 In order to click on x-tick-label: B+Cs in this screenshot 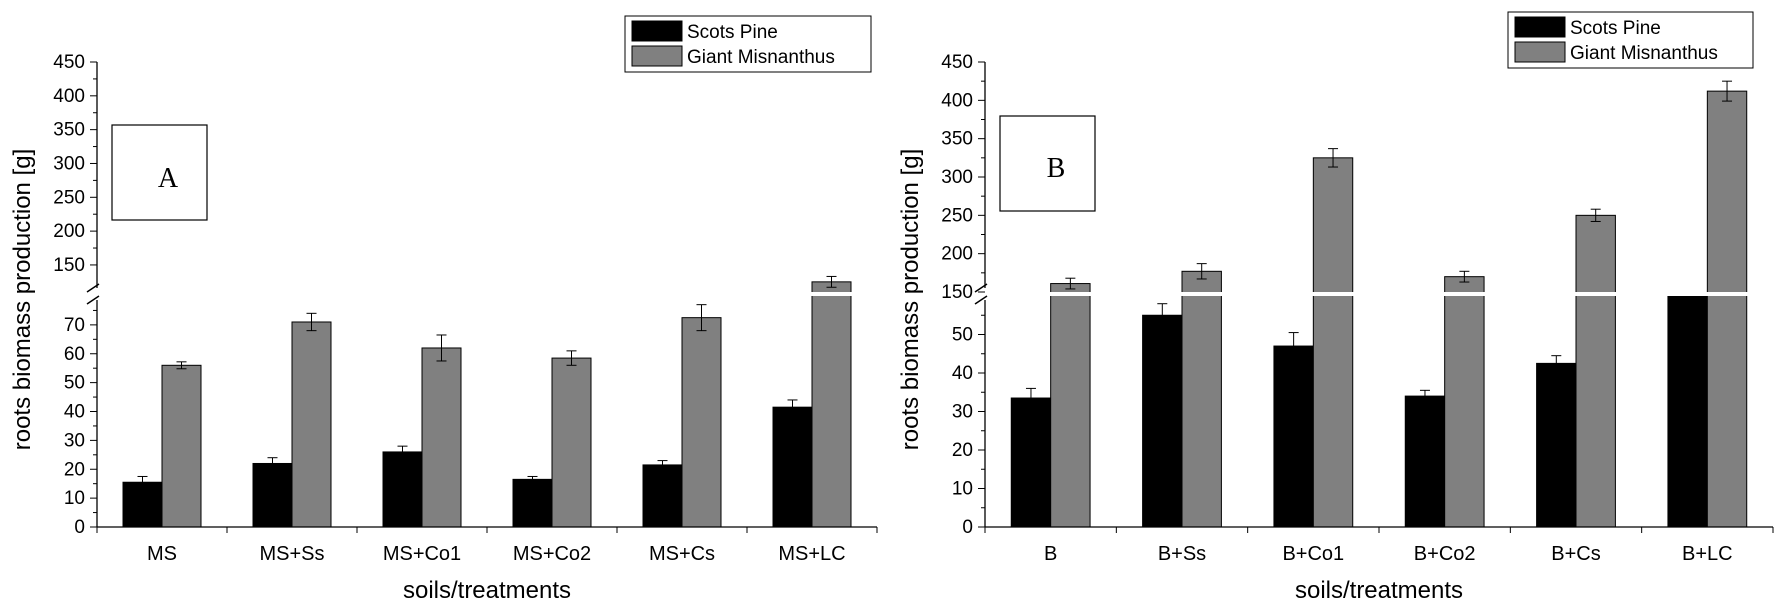, I will do `click(1575, 554)`.